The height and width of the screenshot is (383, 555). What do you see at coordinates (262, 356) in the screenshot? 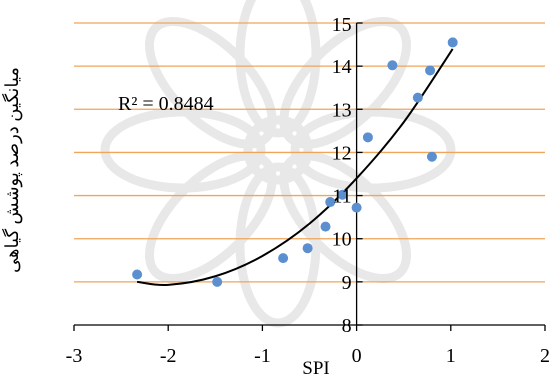
I see `x-tick-label-2: -1` at bounding box center [262, 356].